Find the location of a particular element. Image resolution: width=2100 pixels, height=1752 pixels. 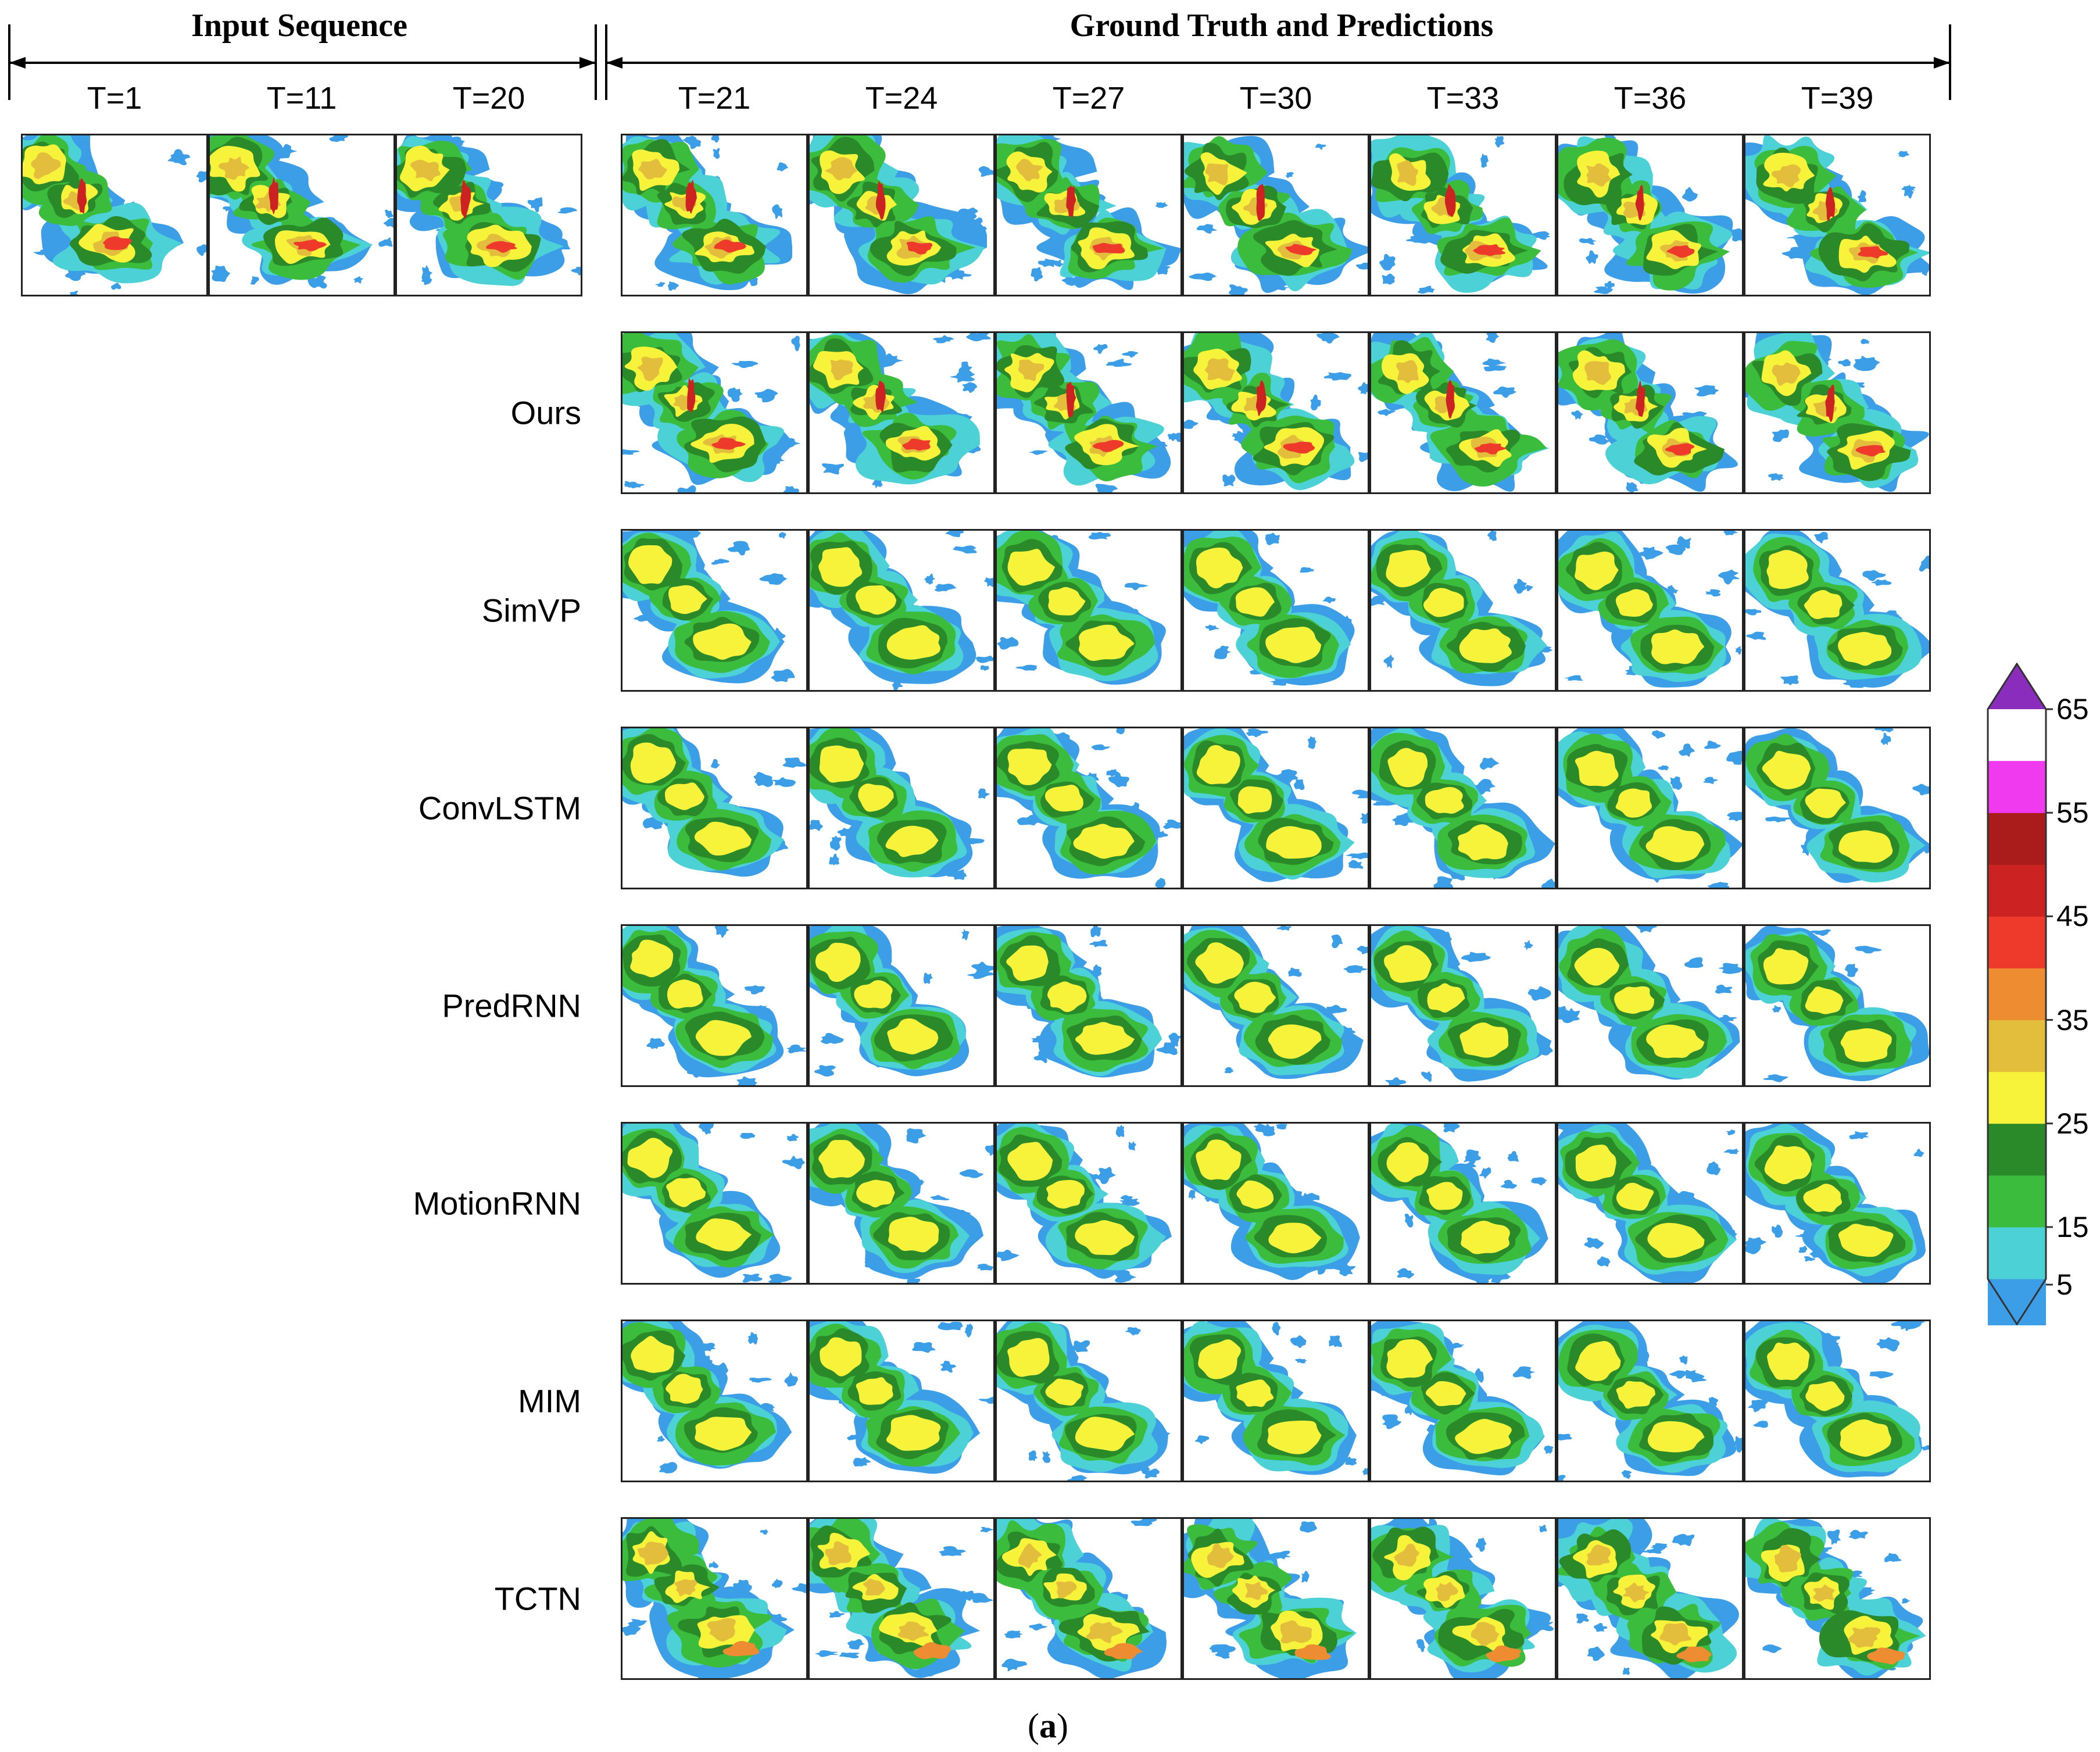

time-label-prediction: T=21 is located at coordinates (714, 98).